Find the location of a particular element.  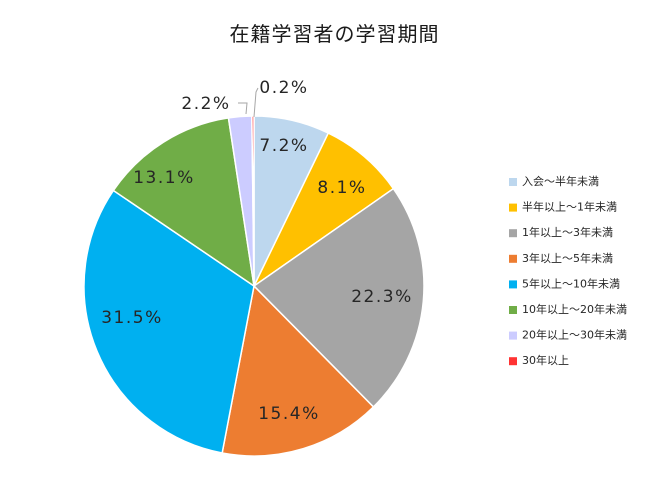

legend-label: 入会～半年未満 is located at coordinates (560, 181).